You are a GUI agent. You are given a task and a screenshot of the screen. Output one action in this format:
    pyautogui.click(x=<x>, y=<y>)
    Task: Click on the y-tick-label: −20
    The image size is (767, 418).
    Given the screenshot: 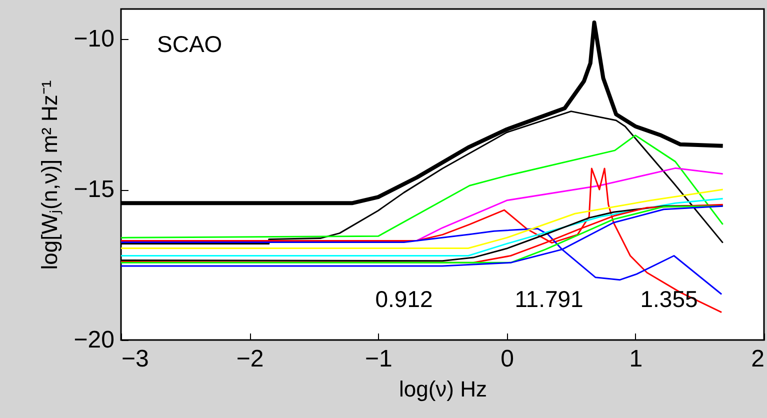 What is the action you would take?
    pyautogui.click(x=94, y=340)
    